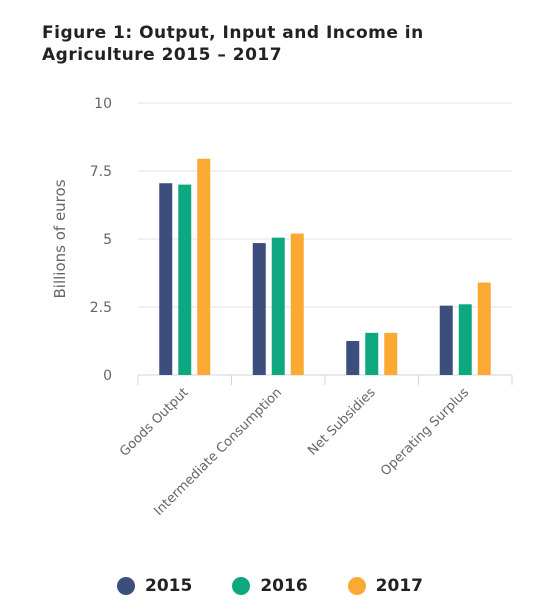 This screenshot has width=540, height=610. I want to click on x-tick-label: Operating Surplus, so click(425, 432).